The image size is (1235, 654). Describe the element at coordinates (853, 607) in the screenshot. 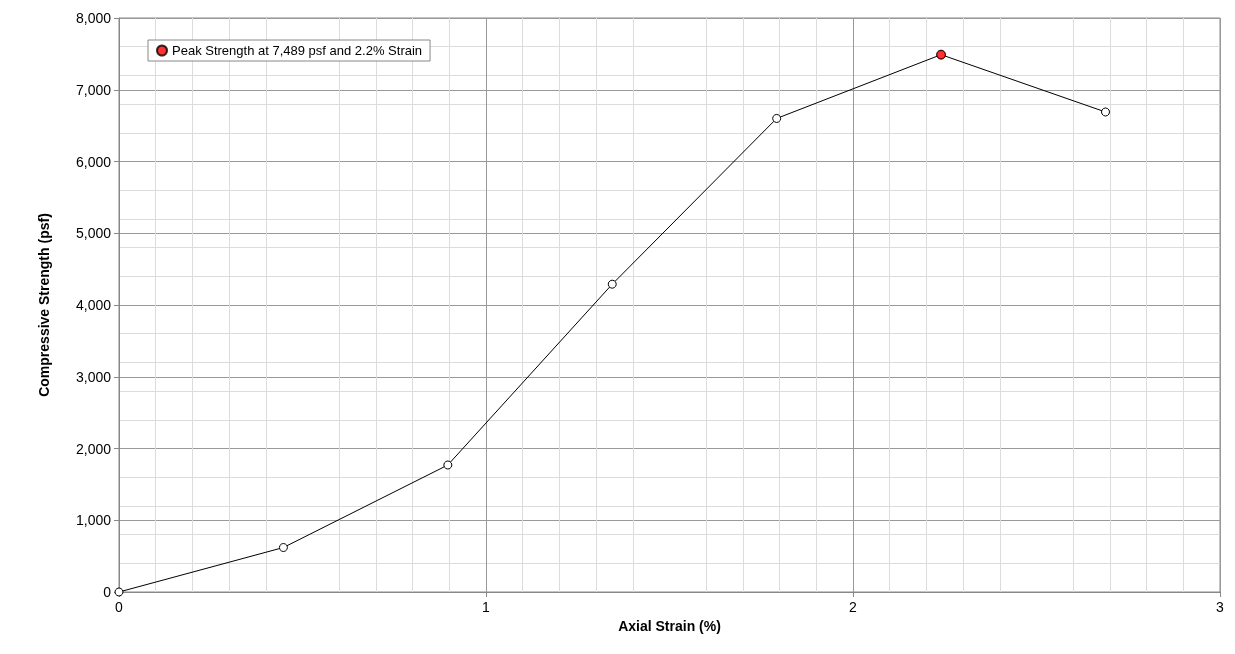

I see `x-tick-label: 2` at that location.